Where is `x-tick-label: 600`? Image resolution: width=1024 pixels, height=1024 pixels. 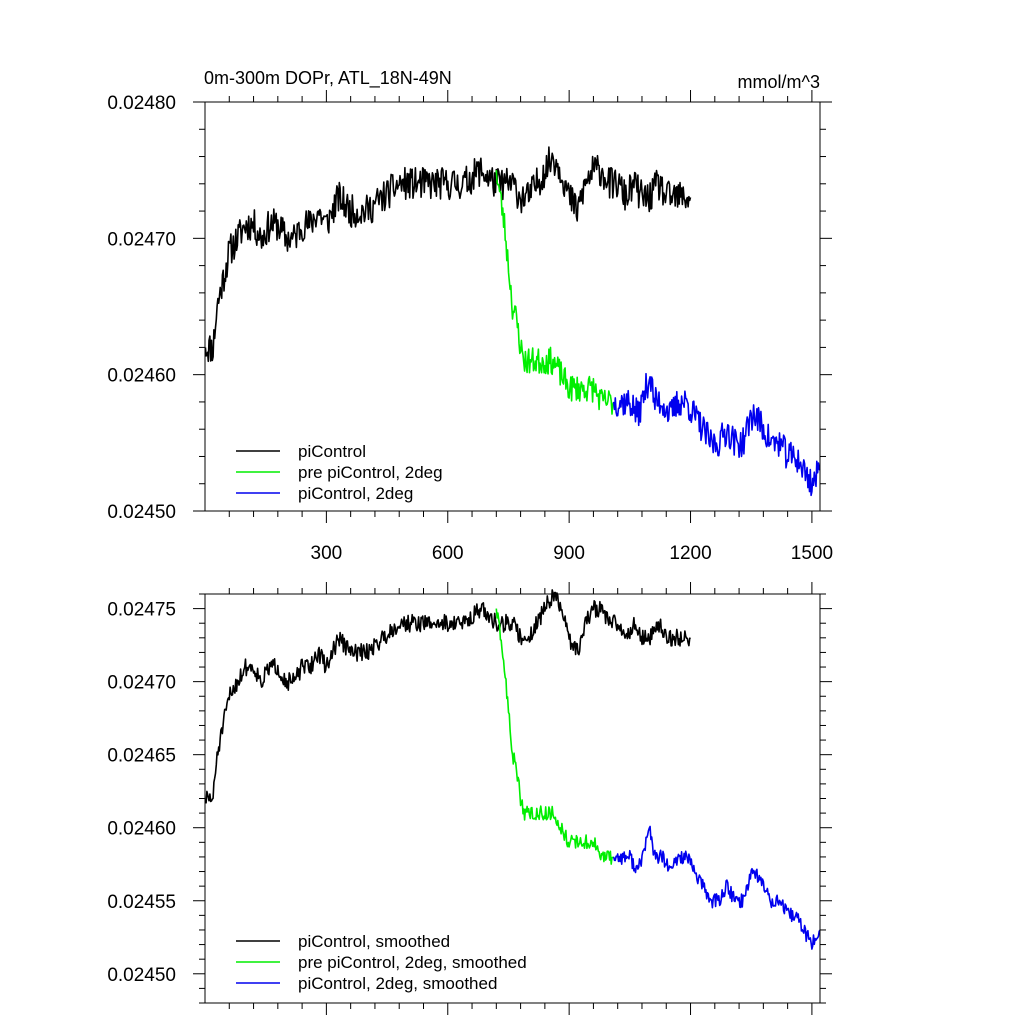
x-tick-label: 600 is located at coordinates (448, 553).